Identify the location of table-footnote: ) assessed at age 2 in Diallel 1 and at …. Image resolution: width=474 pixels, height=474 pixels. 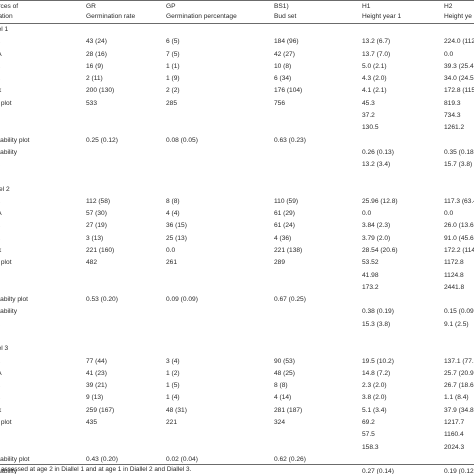
(96, 469).